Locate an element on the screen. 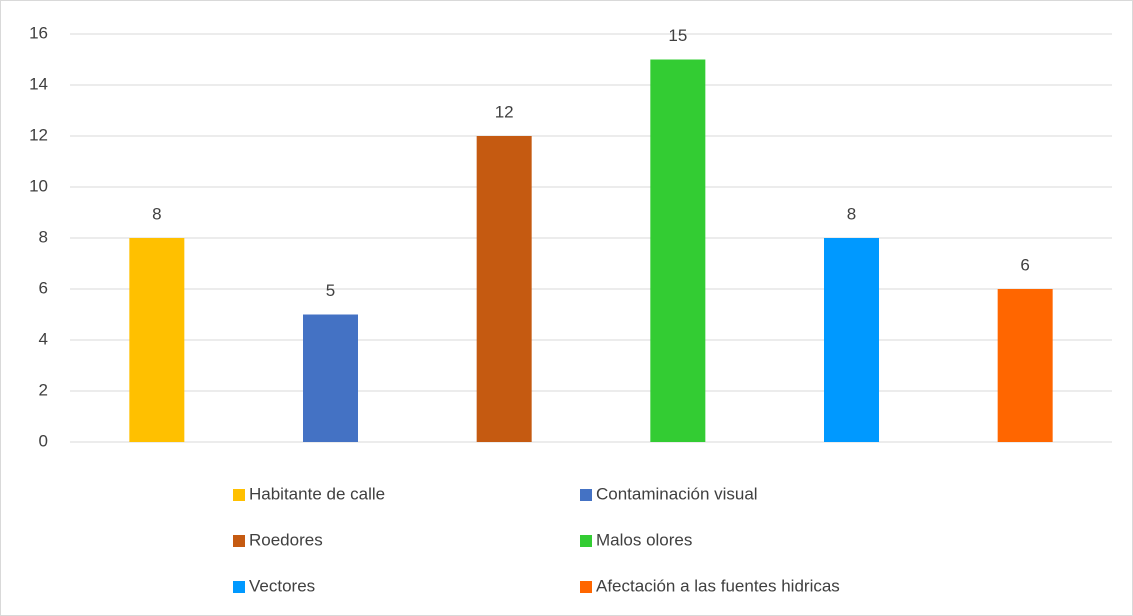  legend-label: Afectación a las fuentes hidricas is located at coordinates (718, 585).